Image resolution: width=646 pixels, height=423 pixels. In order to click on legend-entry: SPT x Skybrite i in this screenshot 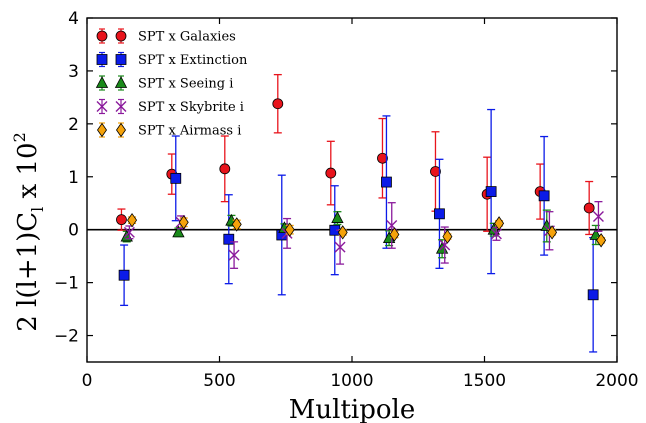, I will do `click(170, 106)`.